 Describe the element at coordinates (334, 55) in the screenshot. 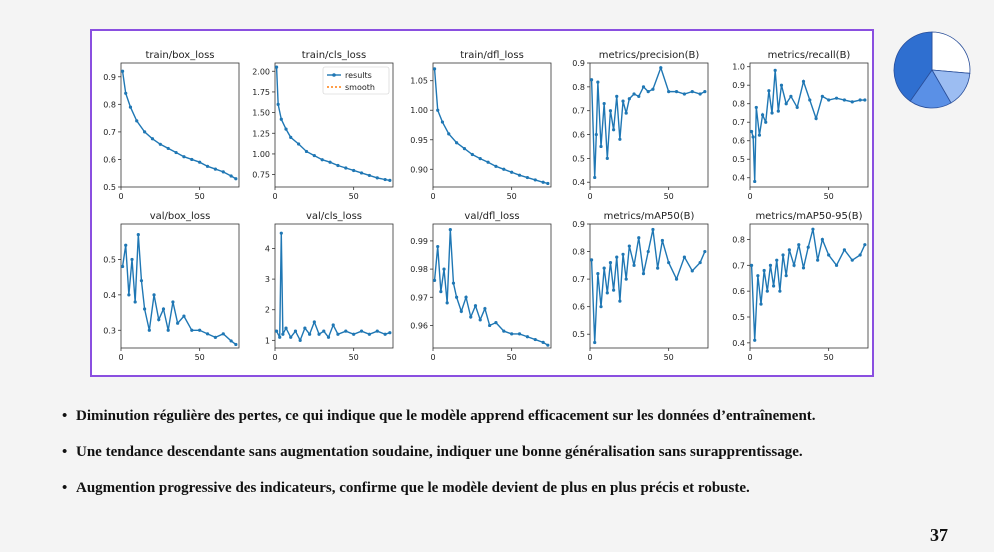

I see `subplot-title: train/cls_loss` at that location.